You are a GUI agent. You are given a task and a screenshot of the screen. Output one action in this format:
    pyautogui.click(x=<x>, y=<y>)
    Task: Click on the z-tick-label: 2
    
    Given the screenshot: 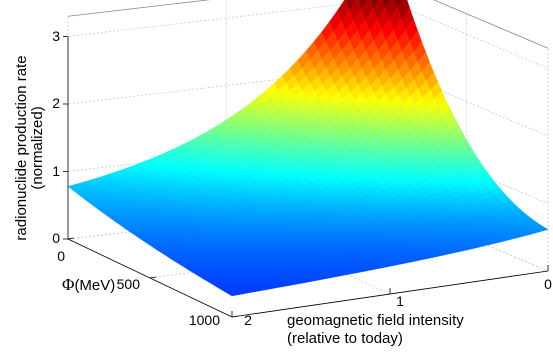 What is the action you would take?
    pyautogui.click(x=56, y=103)
    